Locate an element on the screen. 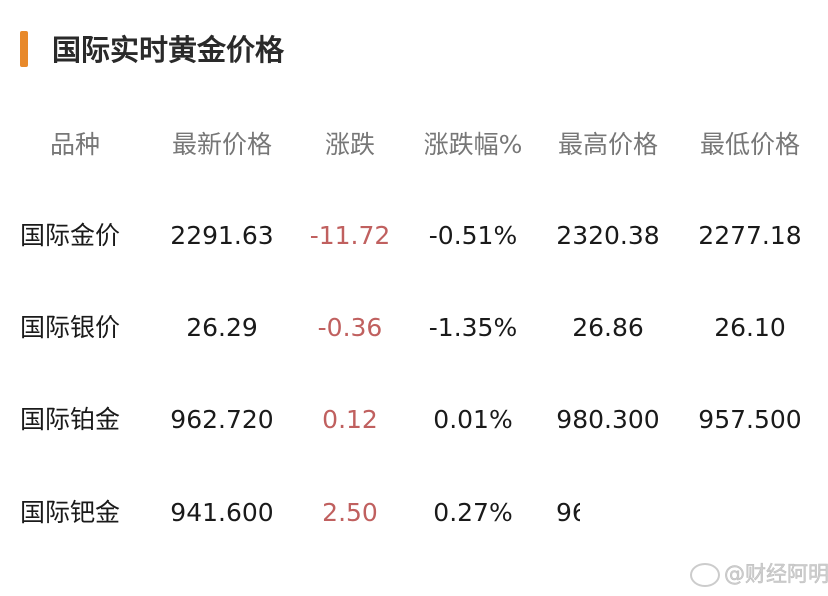 This screenshot has height=596, width=828. row-low: 26.10 is located at coordinates (750, 327).